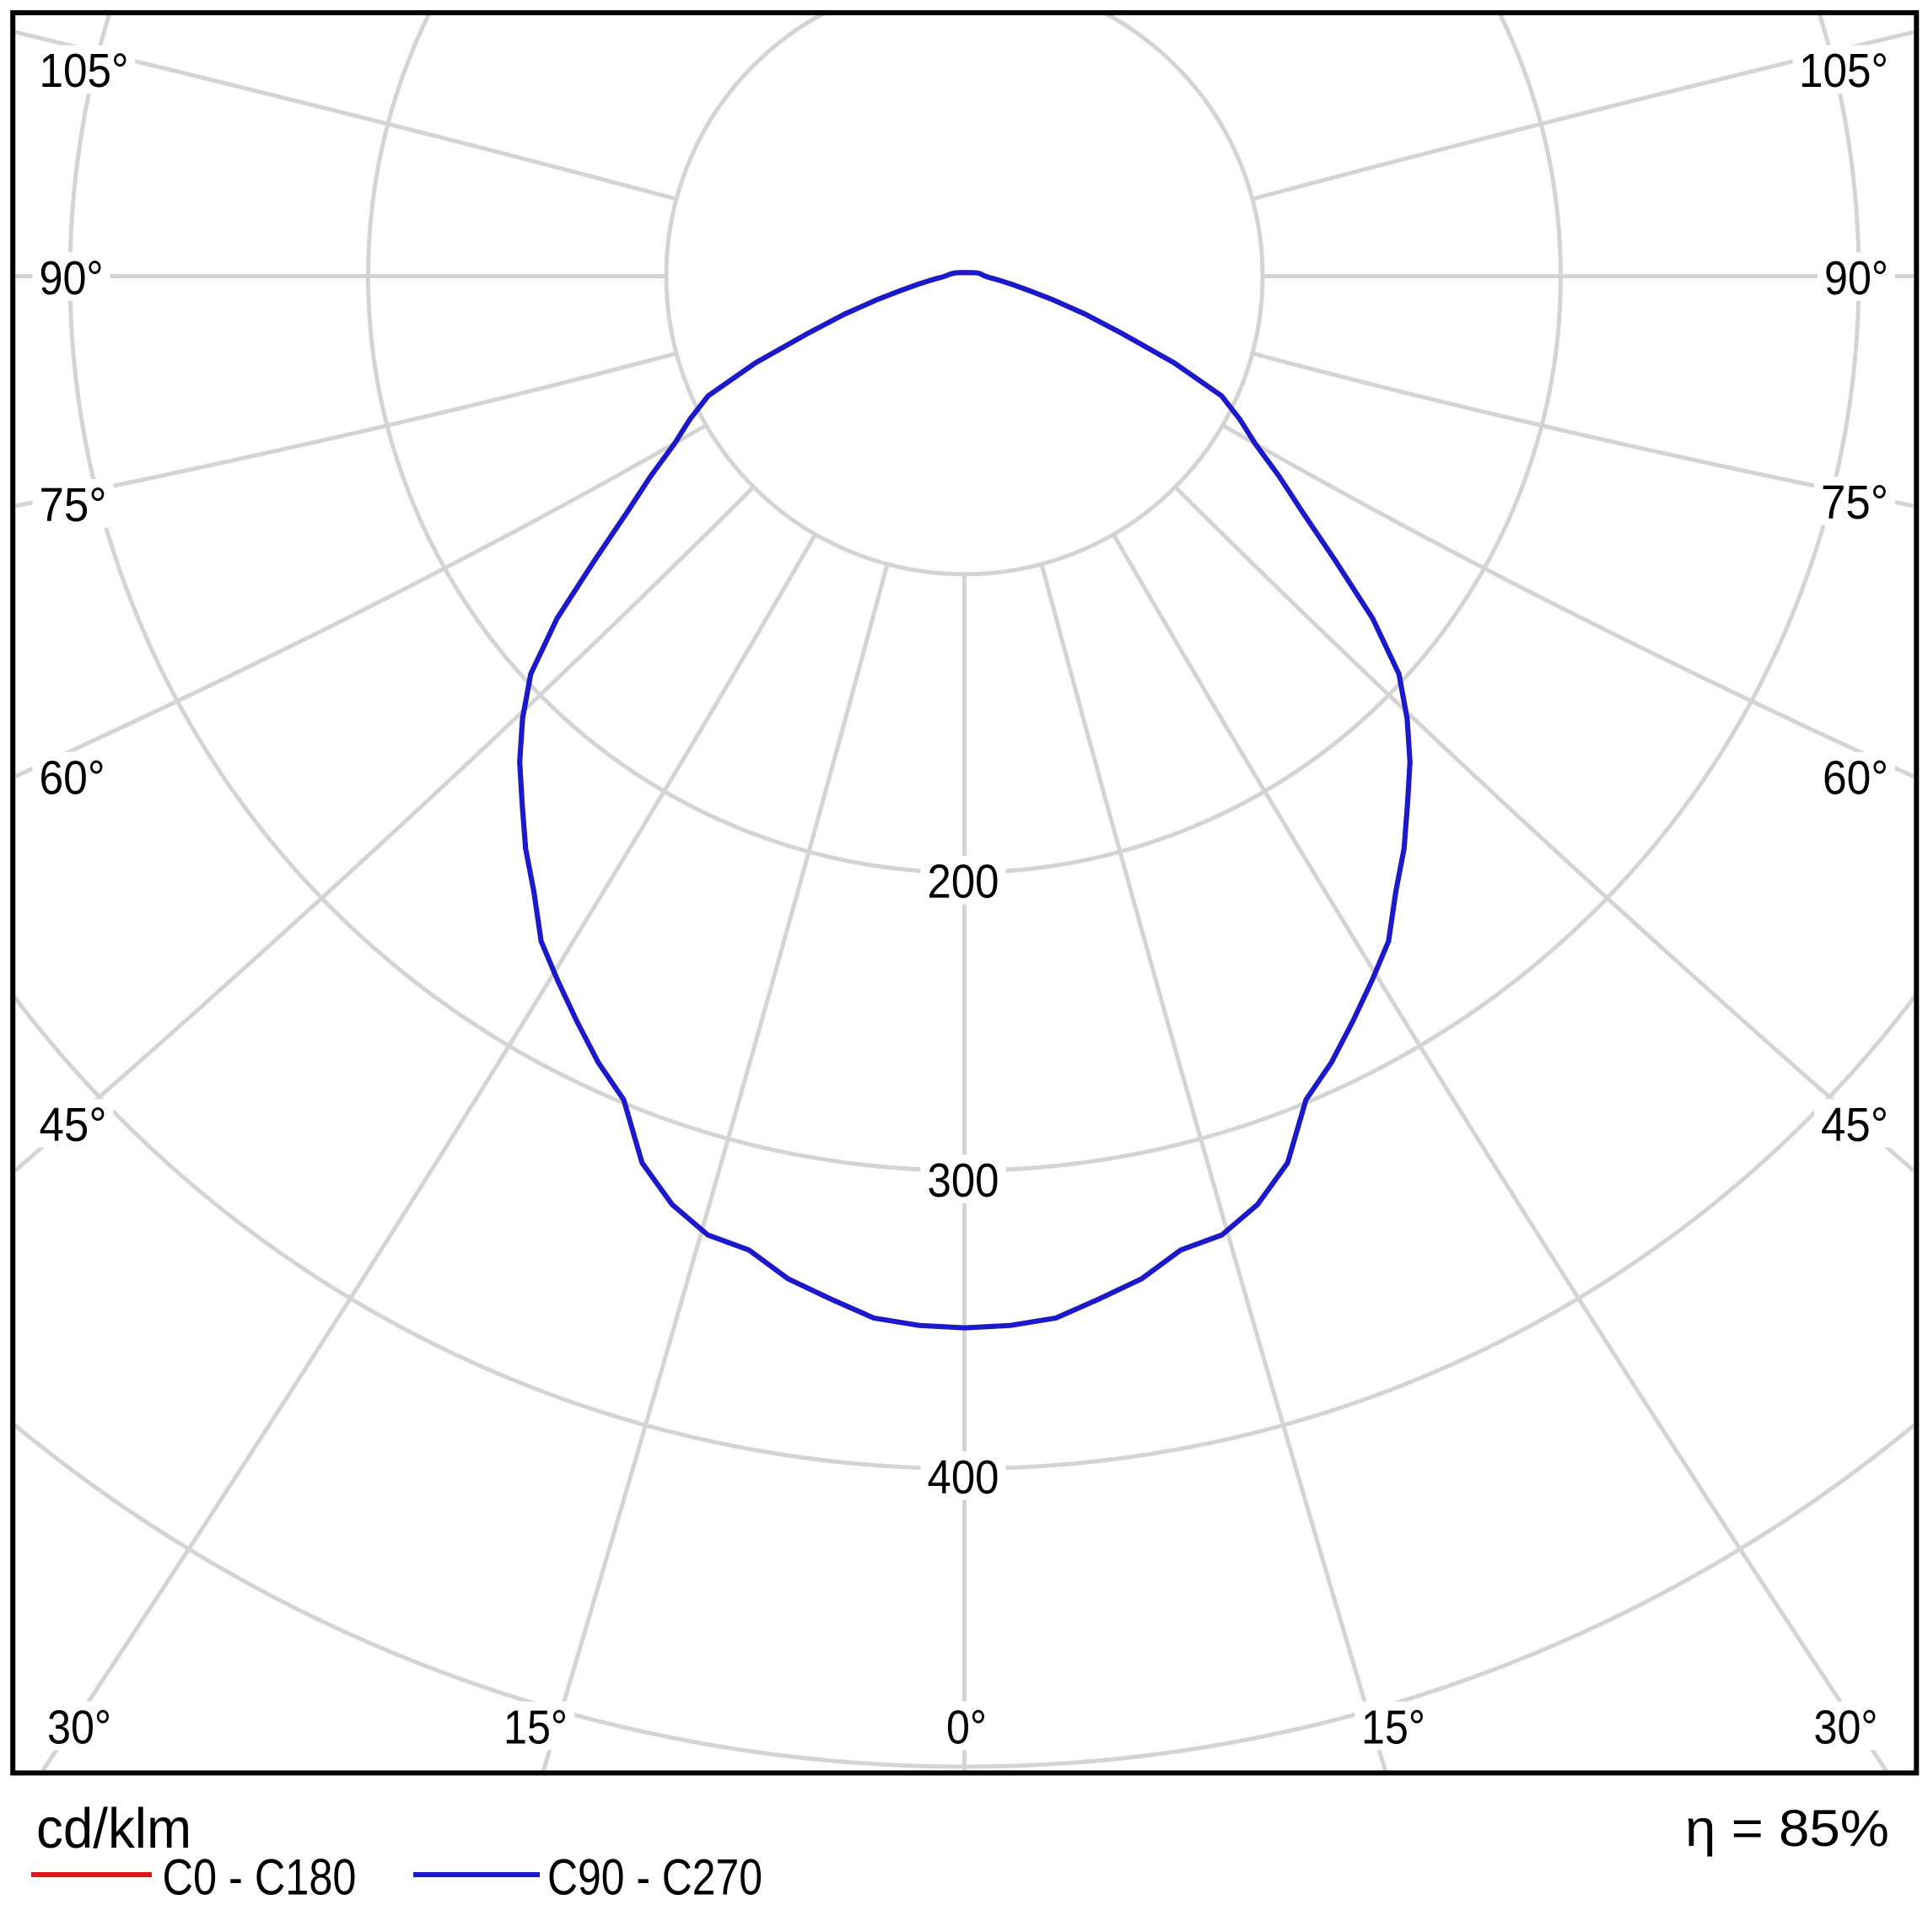 The image size is (1928, 1932). What do you see at coordinates (260, 1878) in the screenshot?
I see `svg-text: C0 - C180` at bounding box center [260, 1878].